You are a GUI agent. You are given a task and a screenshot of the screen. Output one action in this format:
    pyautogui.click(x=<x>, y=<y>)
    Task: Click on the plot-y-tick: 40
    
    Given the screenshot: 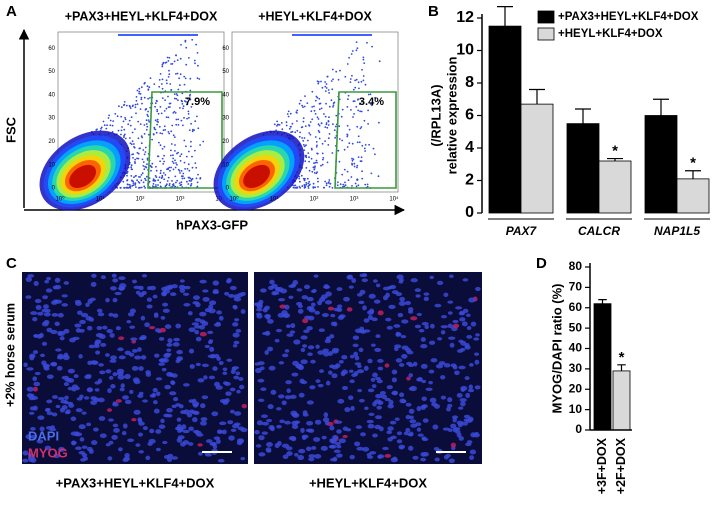 What is the action you would take?
    pyautogui.click(x=225, y=95)
    